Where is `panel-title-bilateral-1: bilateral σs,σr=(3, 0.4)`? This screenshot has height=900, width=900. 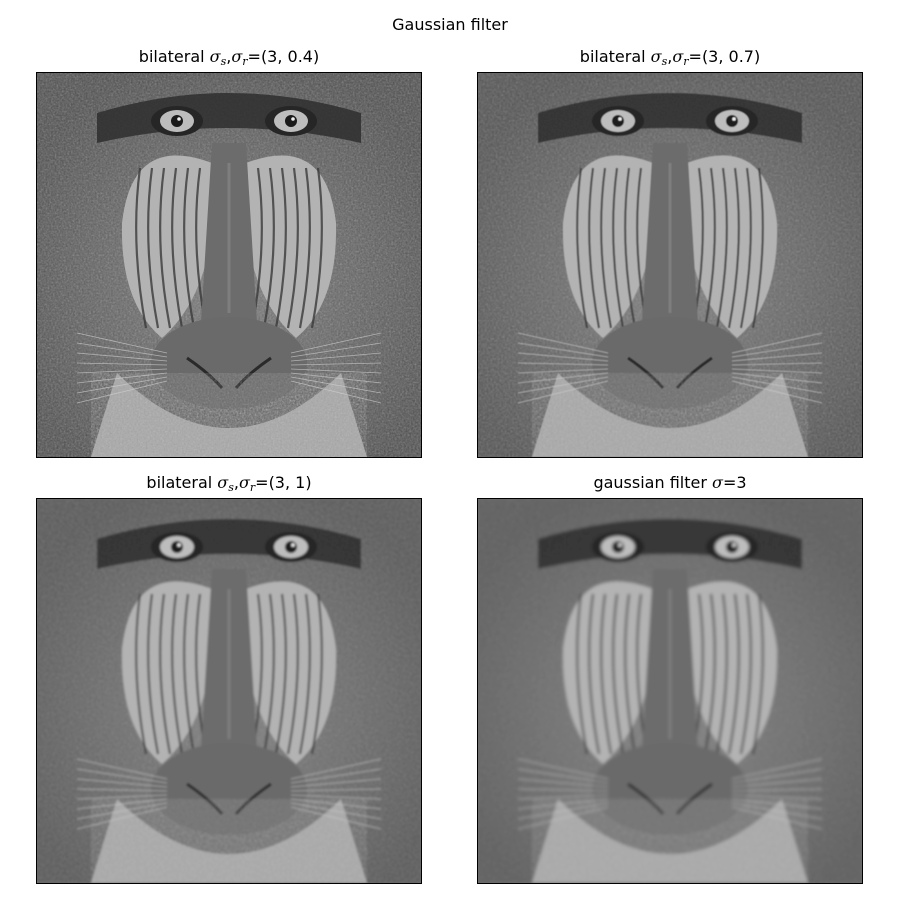 panel-title-bilateral-1: bilateral σs,σr=(3, 0.4) is located at coordinates (229, 57).